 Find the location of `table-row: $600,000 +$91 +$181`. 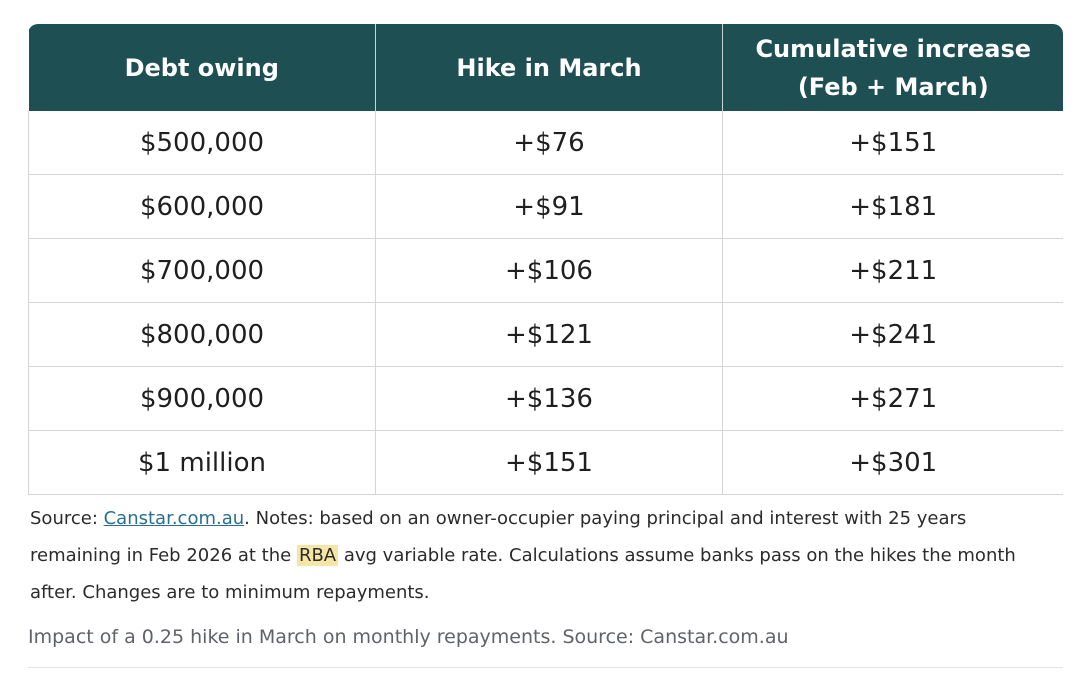

table-row: $600,000 +$91 +$181 is located at coordinates (545, 206).